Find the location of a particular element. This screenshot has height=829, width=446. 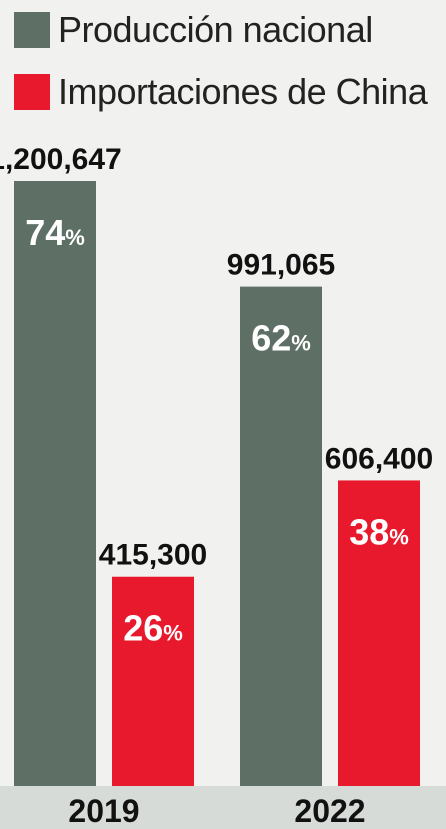

value-label-national-2019: 1,200,647 is located at coordinates (61, 159).